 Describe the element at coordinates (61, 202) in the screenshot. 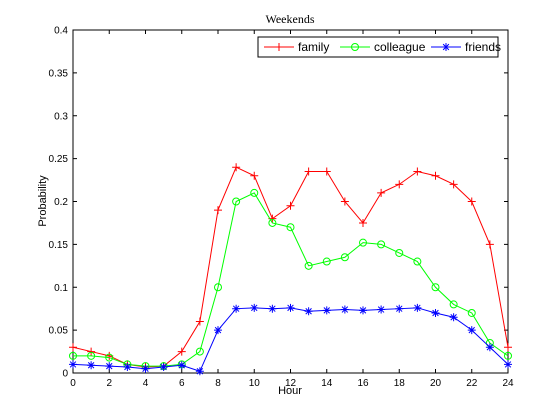

I see `y-tick-label: 0.2` at that location.